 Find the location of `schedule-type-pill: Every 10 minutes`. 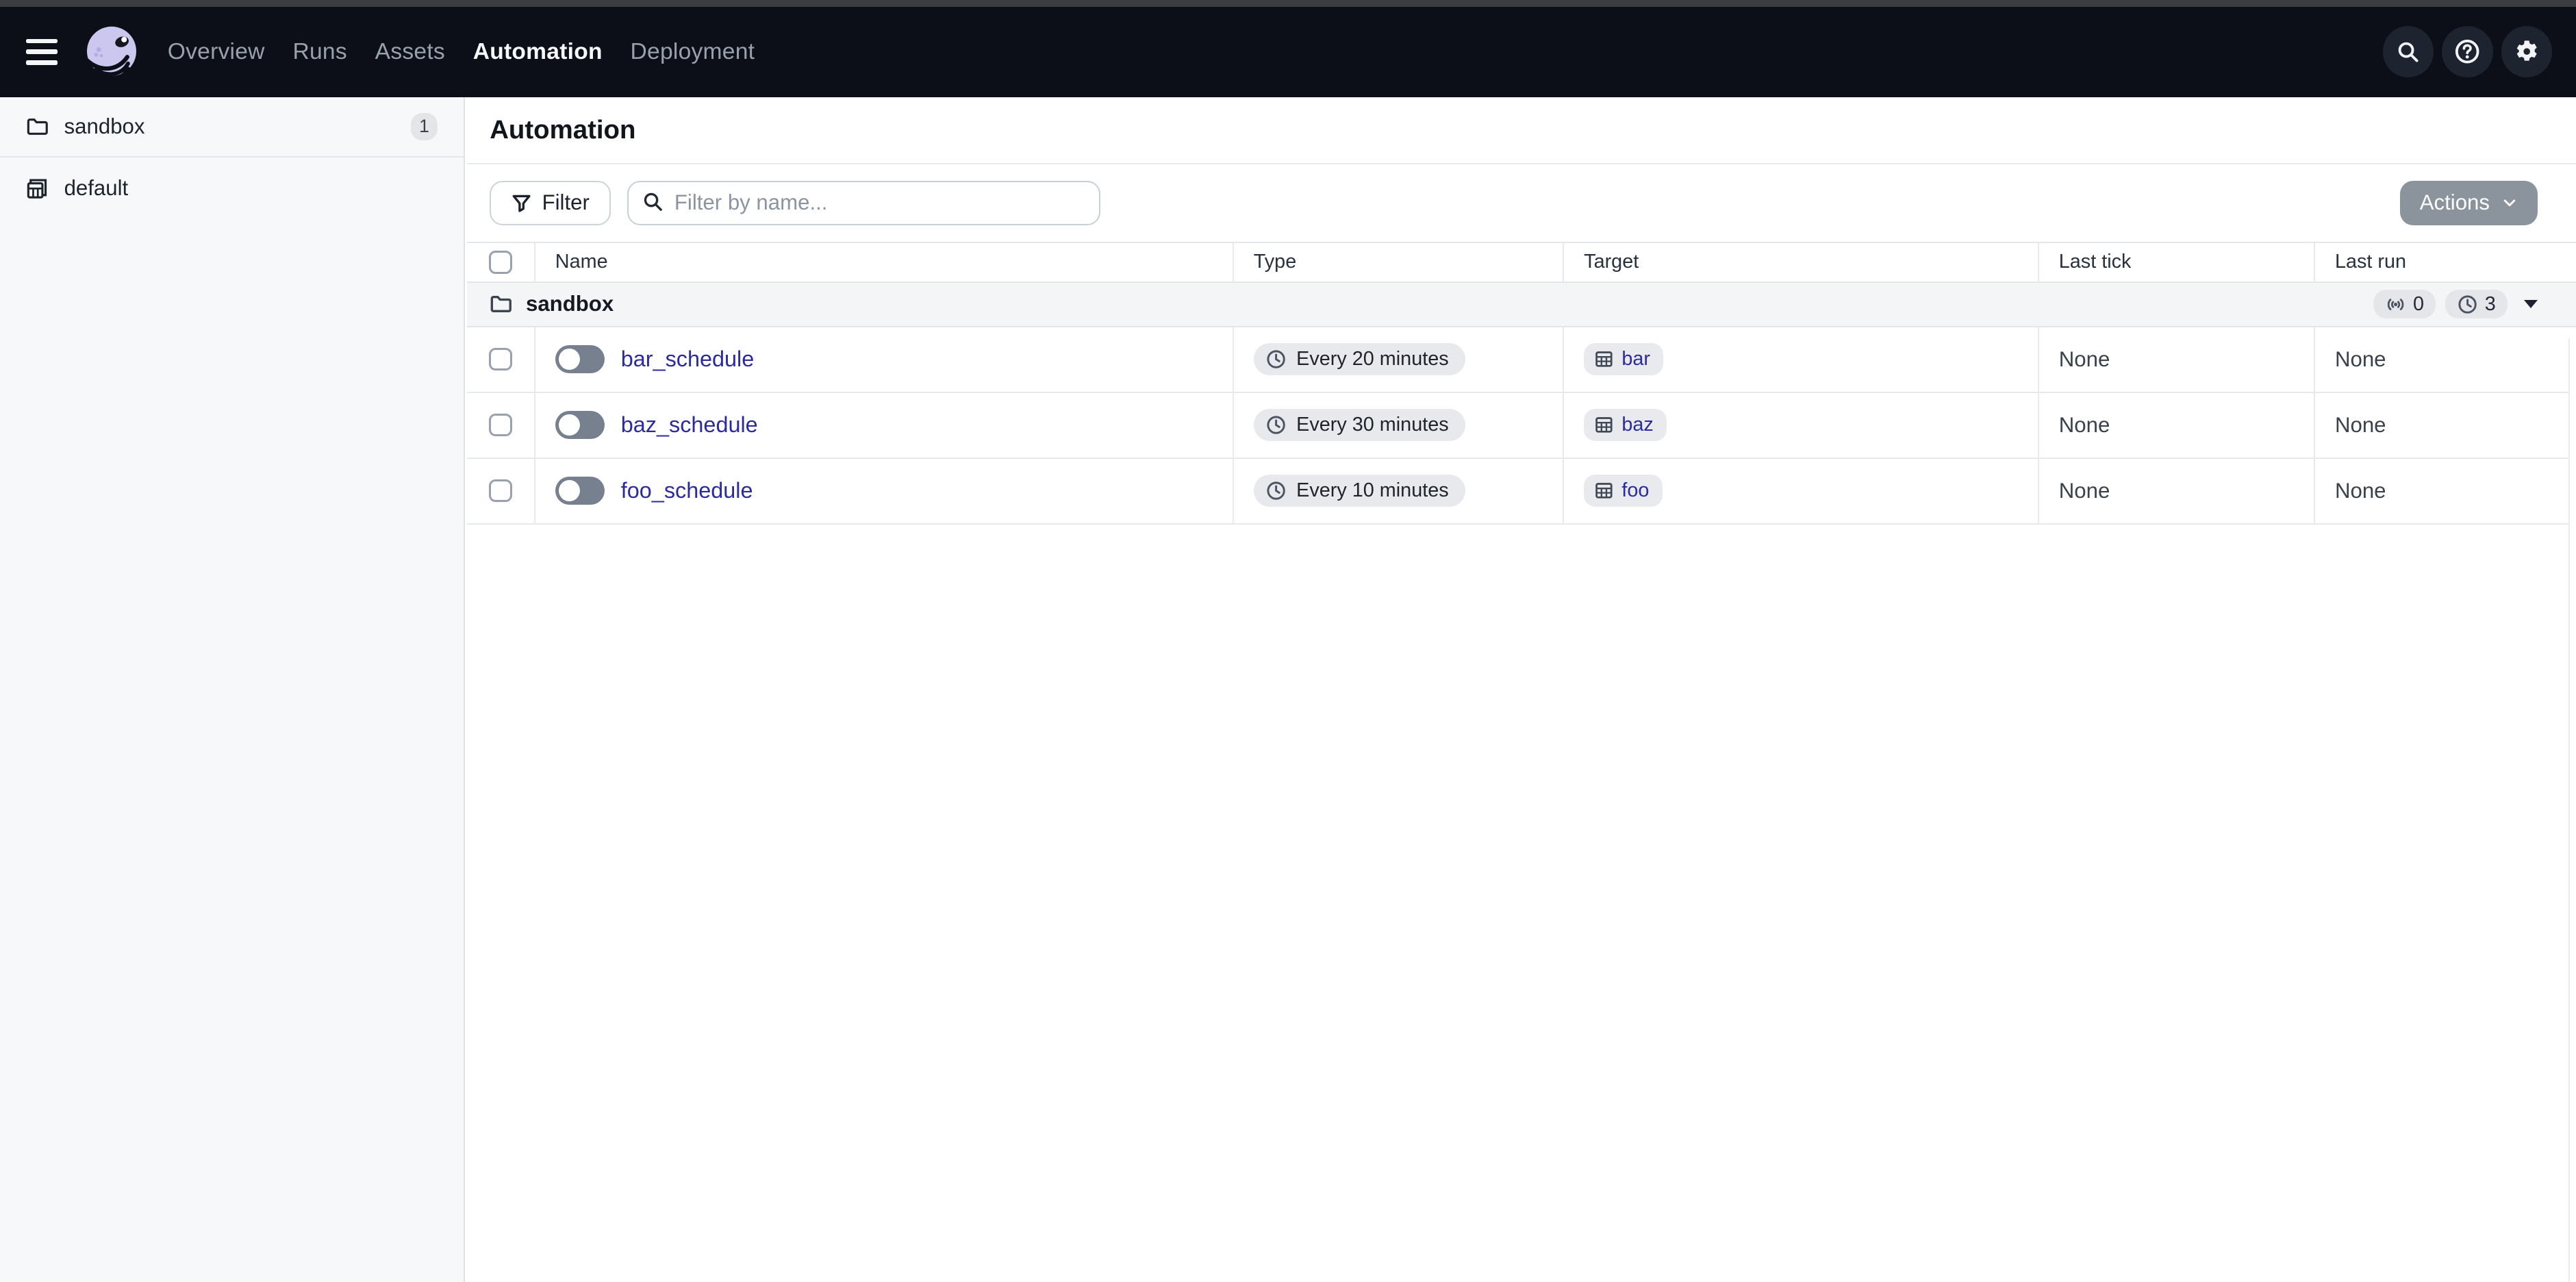

schedule-type-pill: Every 10 minutes is located at coordinates (1359, 490).